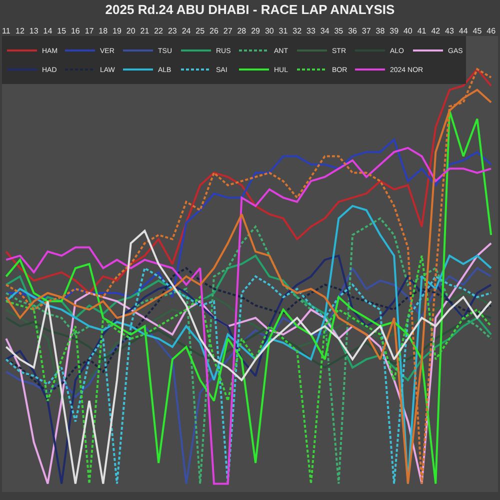 Image resolution: width=500 pixels, height=500 pixels. I want to click on x-tick-label: 16, so click(75, 31).